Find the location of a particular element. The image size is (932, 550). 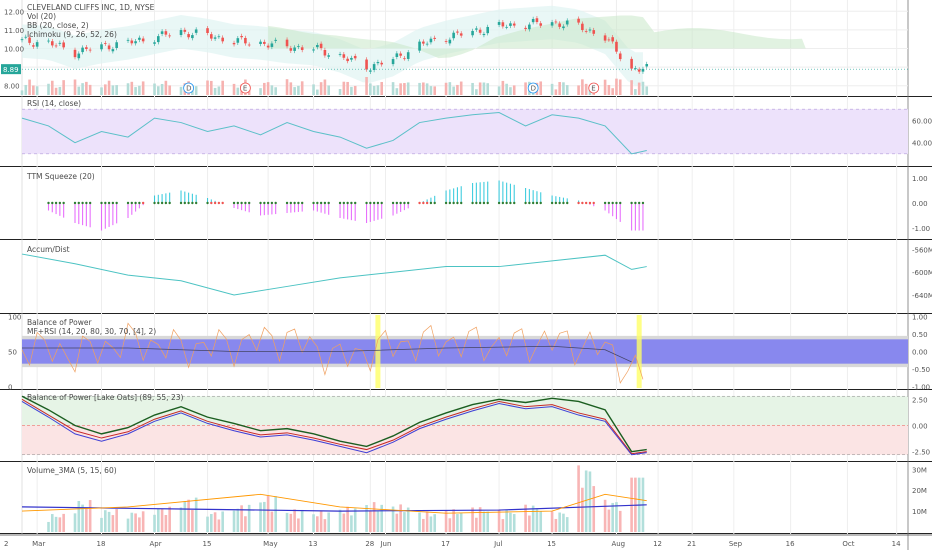

time-axis-label: 14 is located at coordinates (896, 544).